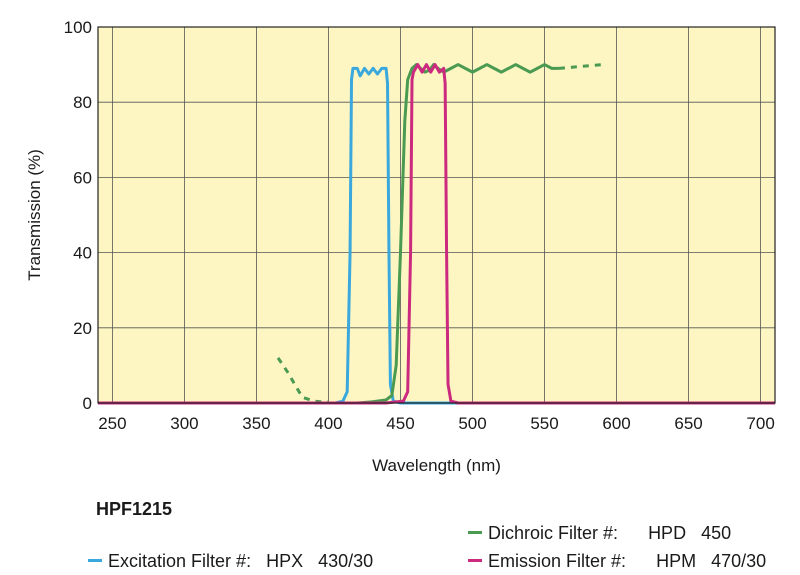 The width and height of the screenshot is (800, 575). Describe the element at coordinates (711, 561) in the screenshot. I see `legend-code: HPM 470/30` at that location.